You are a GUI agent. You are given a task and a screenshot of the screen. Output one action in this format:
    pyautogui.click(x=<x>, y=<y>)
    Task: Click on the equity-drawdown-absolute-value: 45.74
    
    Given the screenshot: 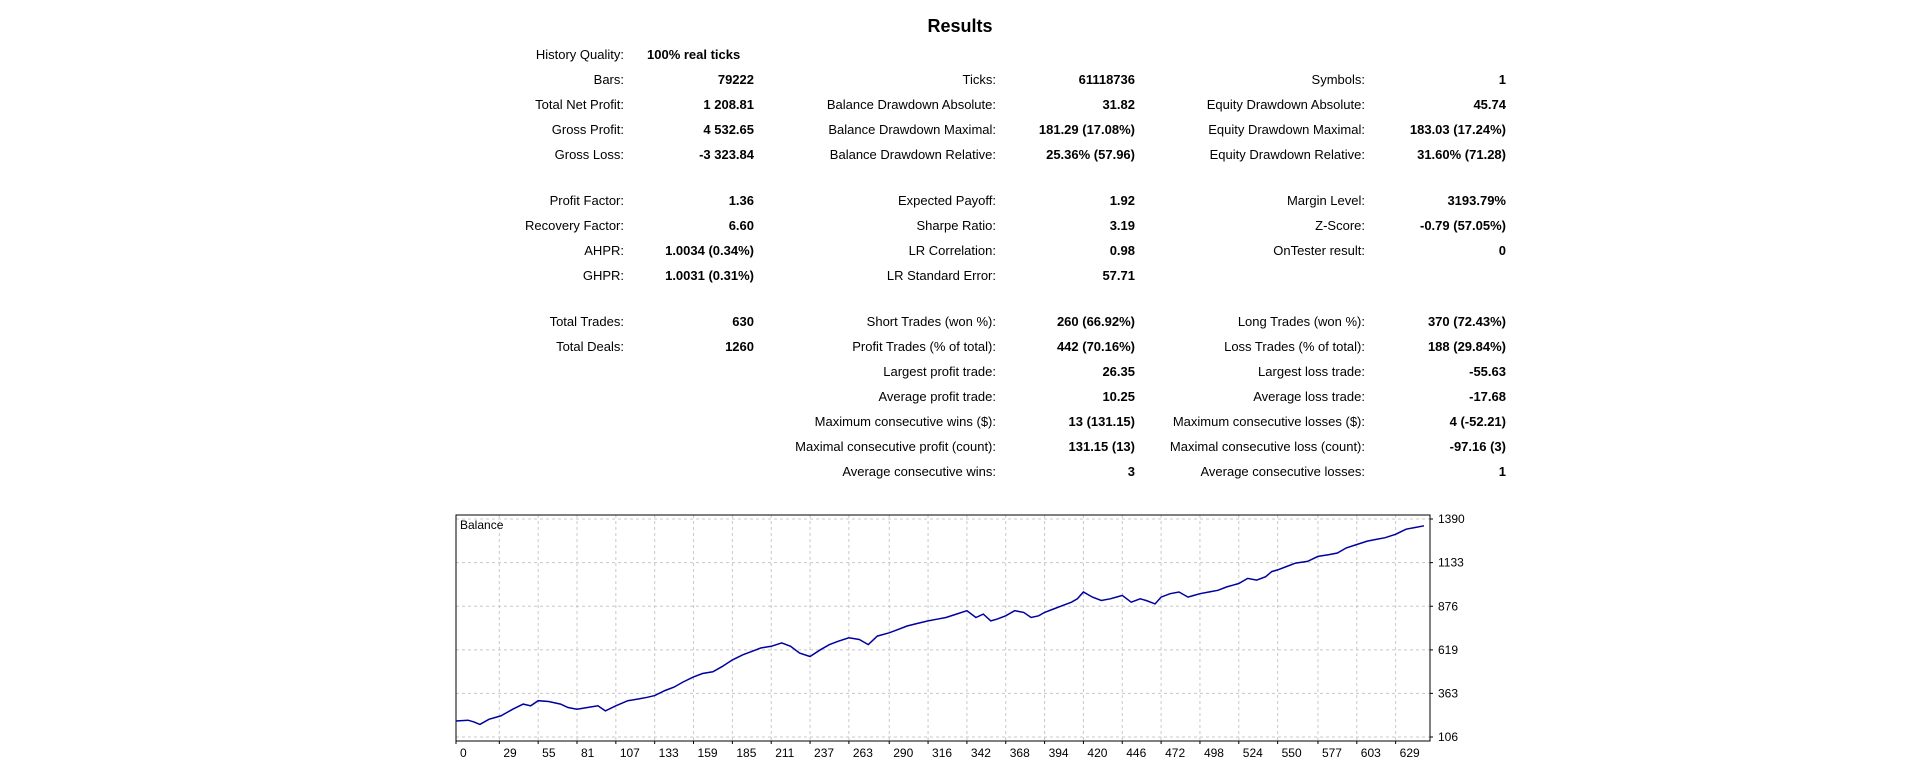 What is the action you would take?
    pyautogui.click(x=1489, y=104)
    